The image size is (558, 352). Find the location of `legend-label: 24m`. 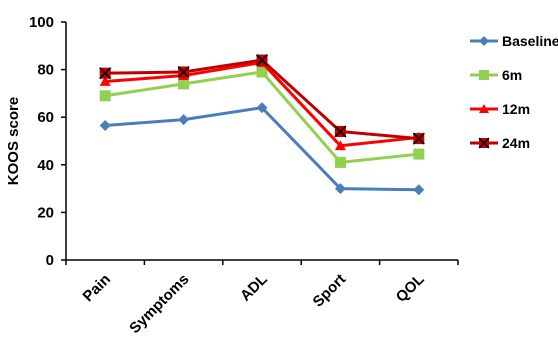

legend-label: 24m is located at coordinates (516, 143).